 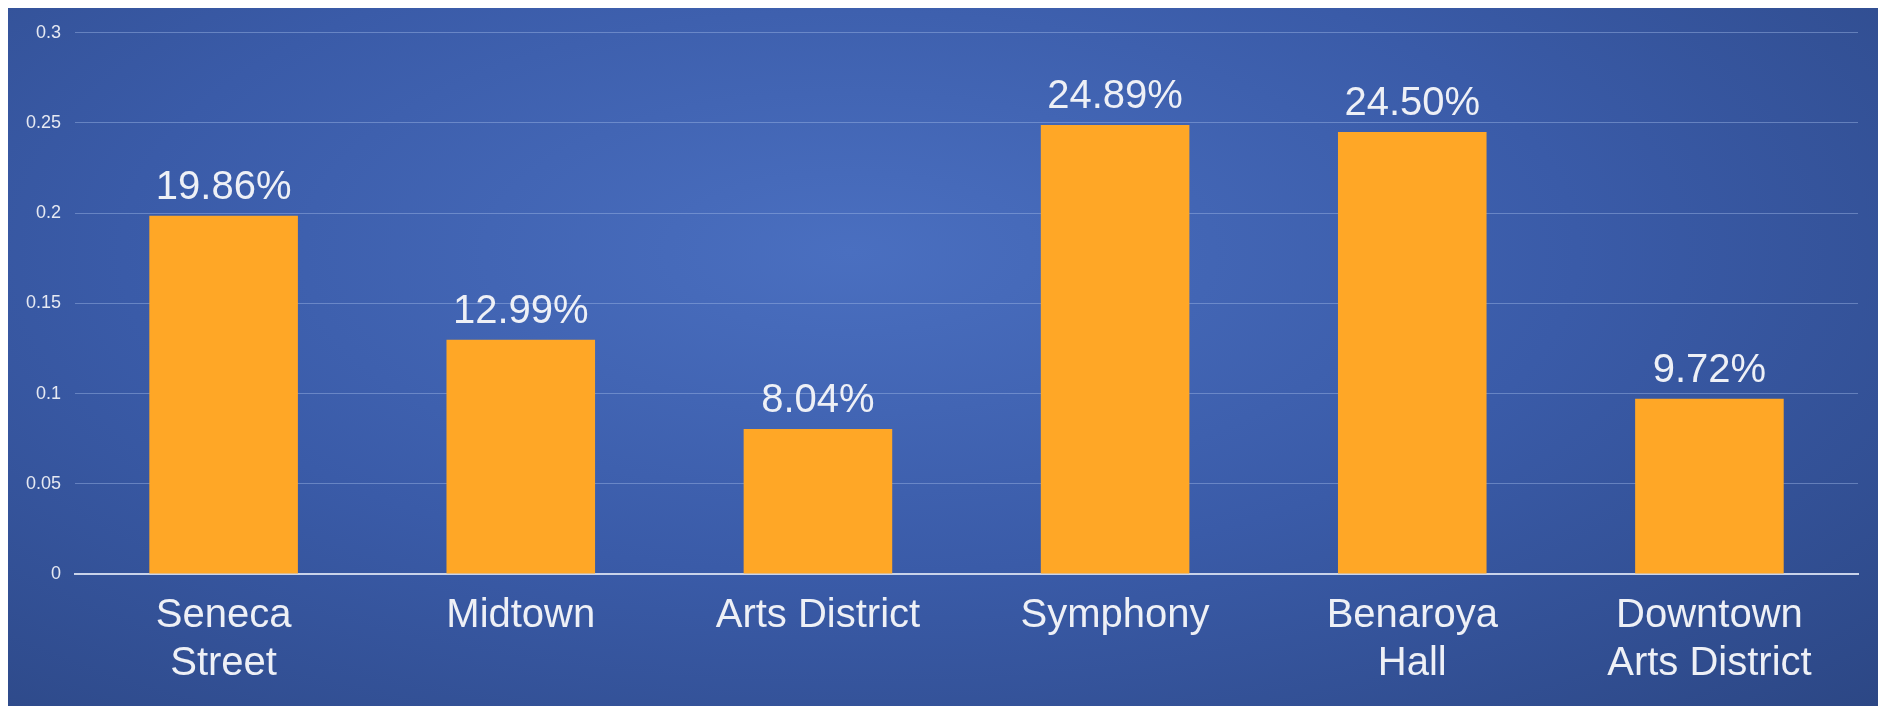 What do you see at coordinates (521, 613) in the screenshot?
I see `x-tick-label: Midtown` at bounding box center [521, 613].